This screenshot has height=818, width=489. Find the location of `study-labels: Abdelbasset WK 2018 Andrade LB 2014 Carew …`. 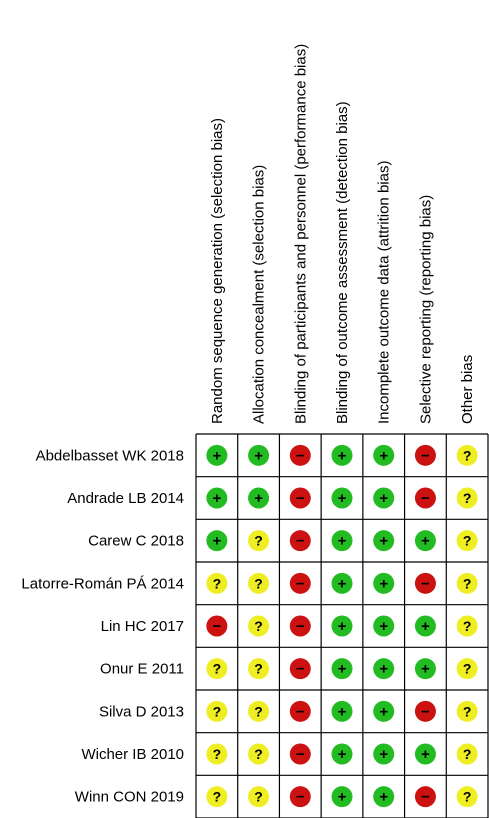

study-labels: Abdelbasset WK 2018 Andrade LB 2014 Carew … is located at coordinates (102, 626).